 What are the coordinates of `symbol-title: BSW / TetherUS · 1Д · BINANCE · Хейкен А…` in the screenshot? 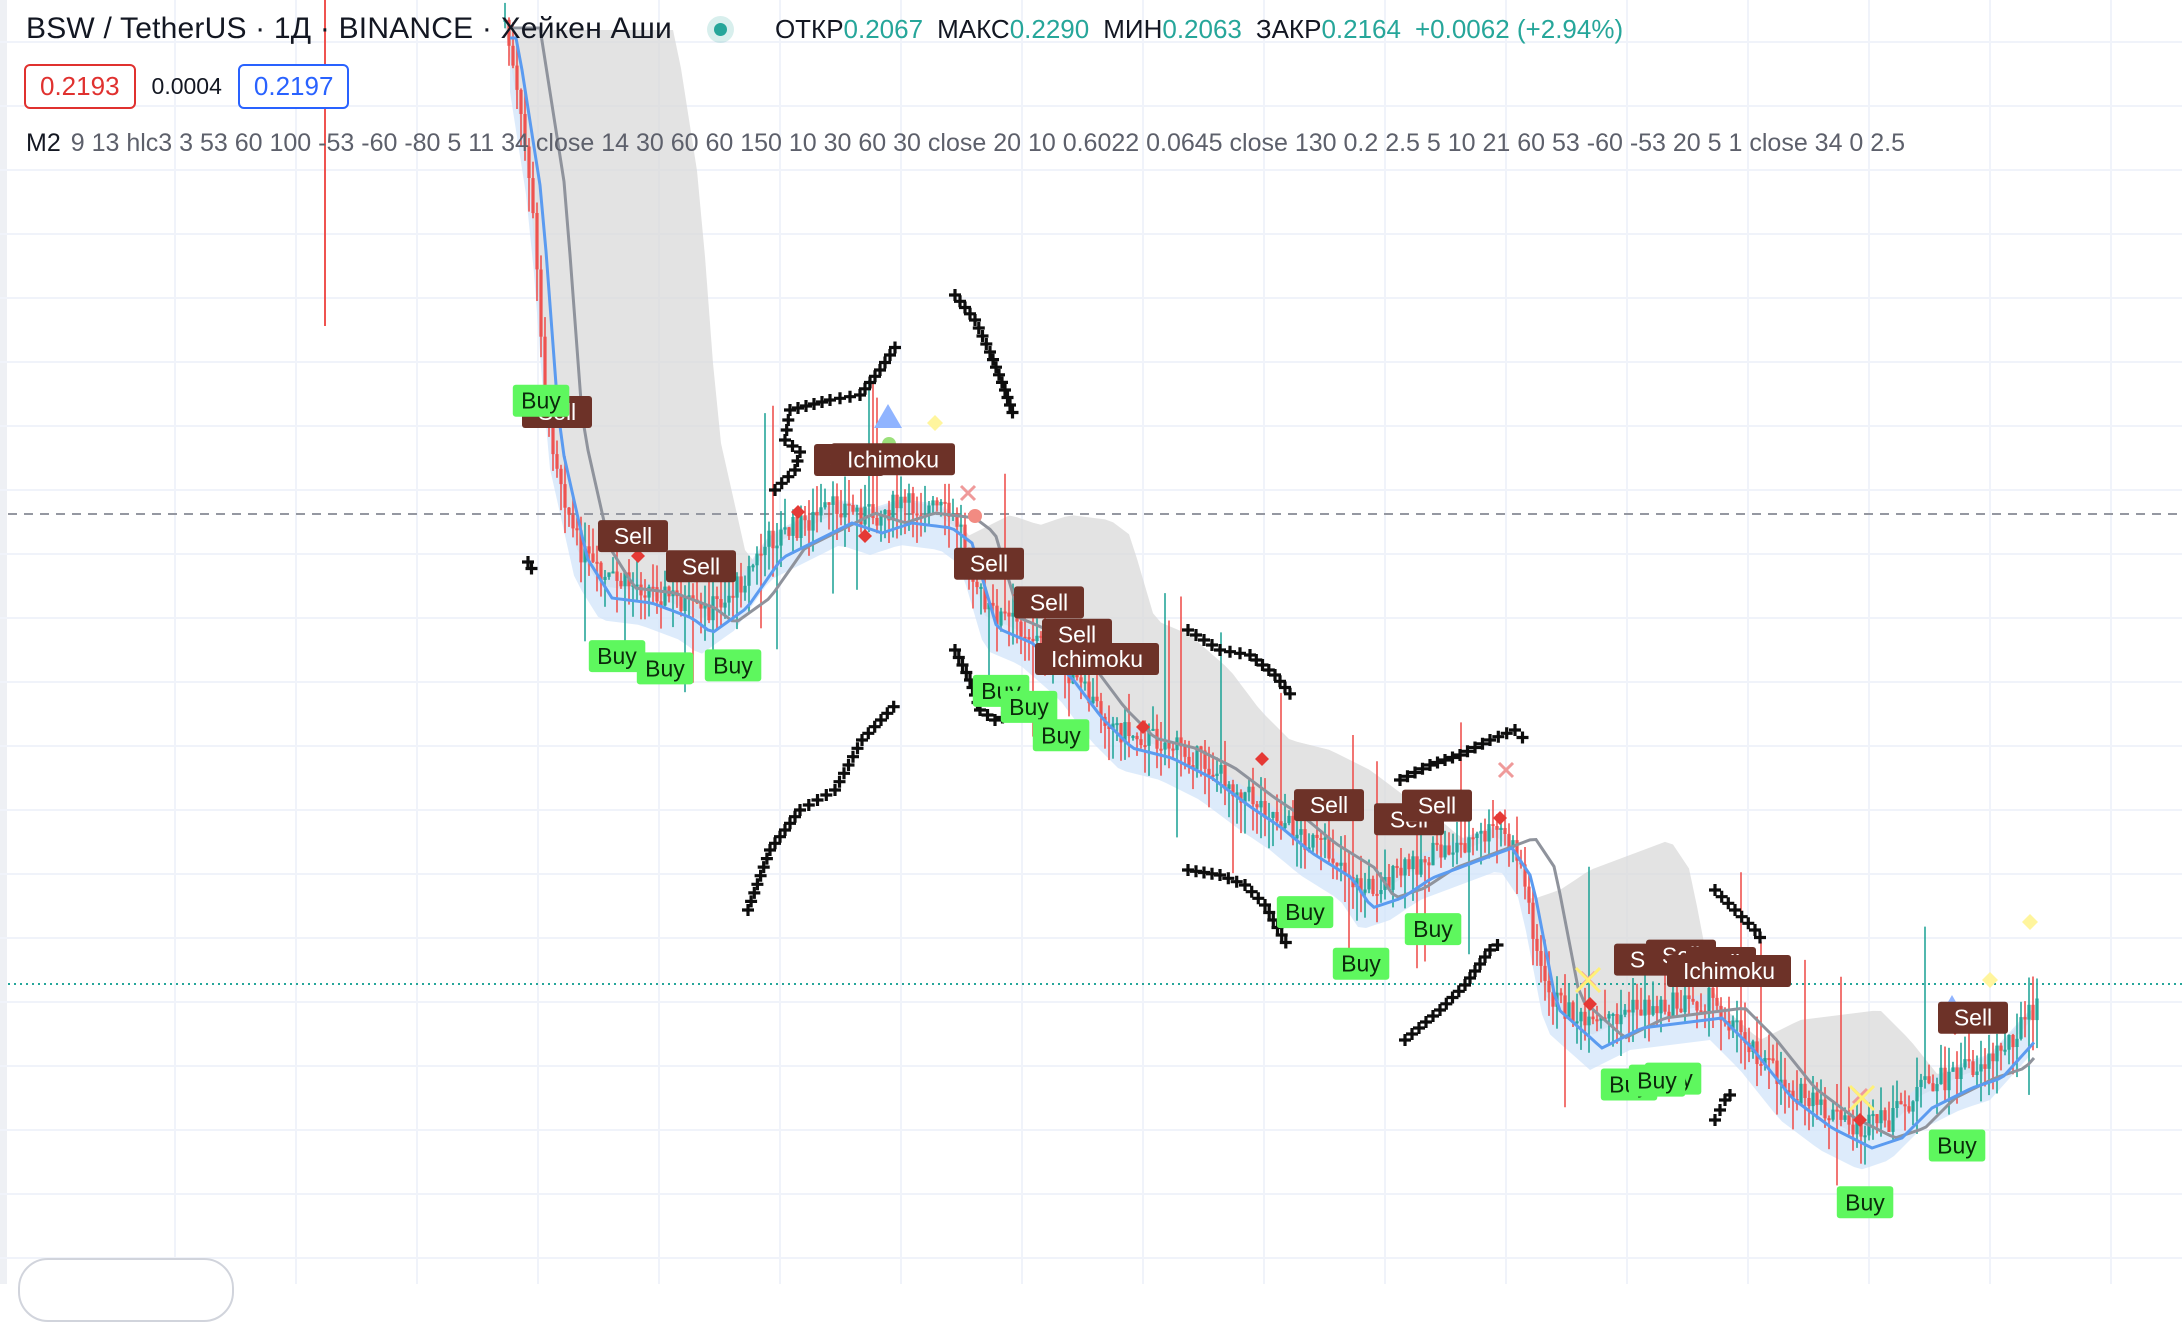 It's located at (349, 28).